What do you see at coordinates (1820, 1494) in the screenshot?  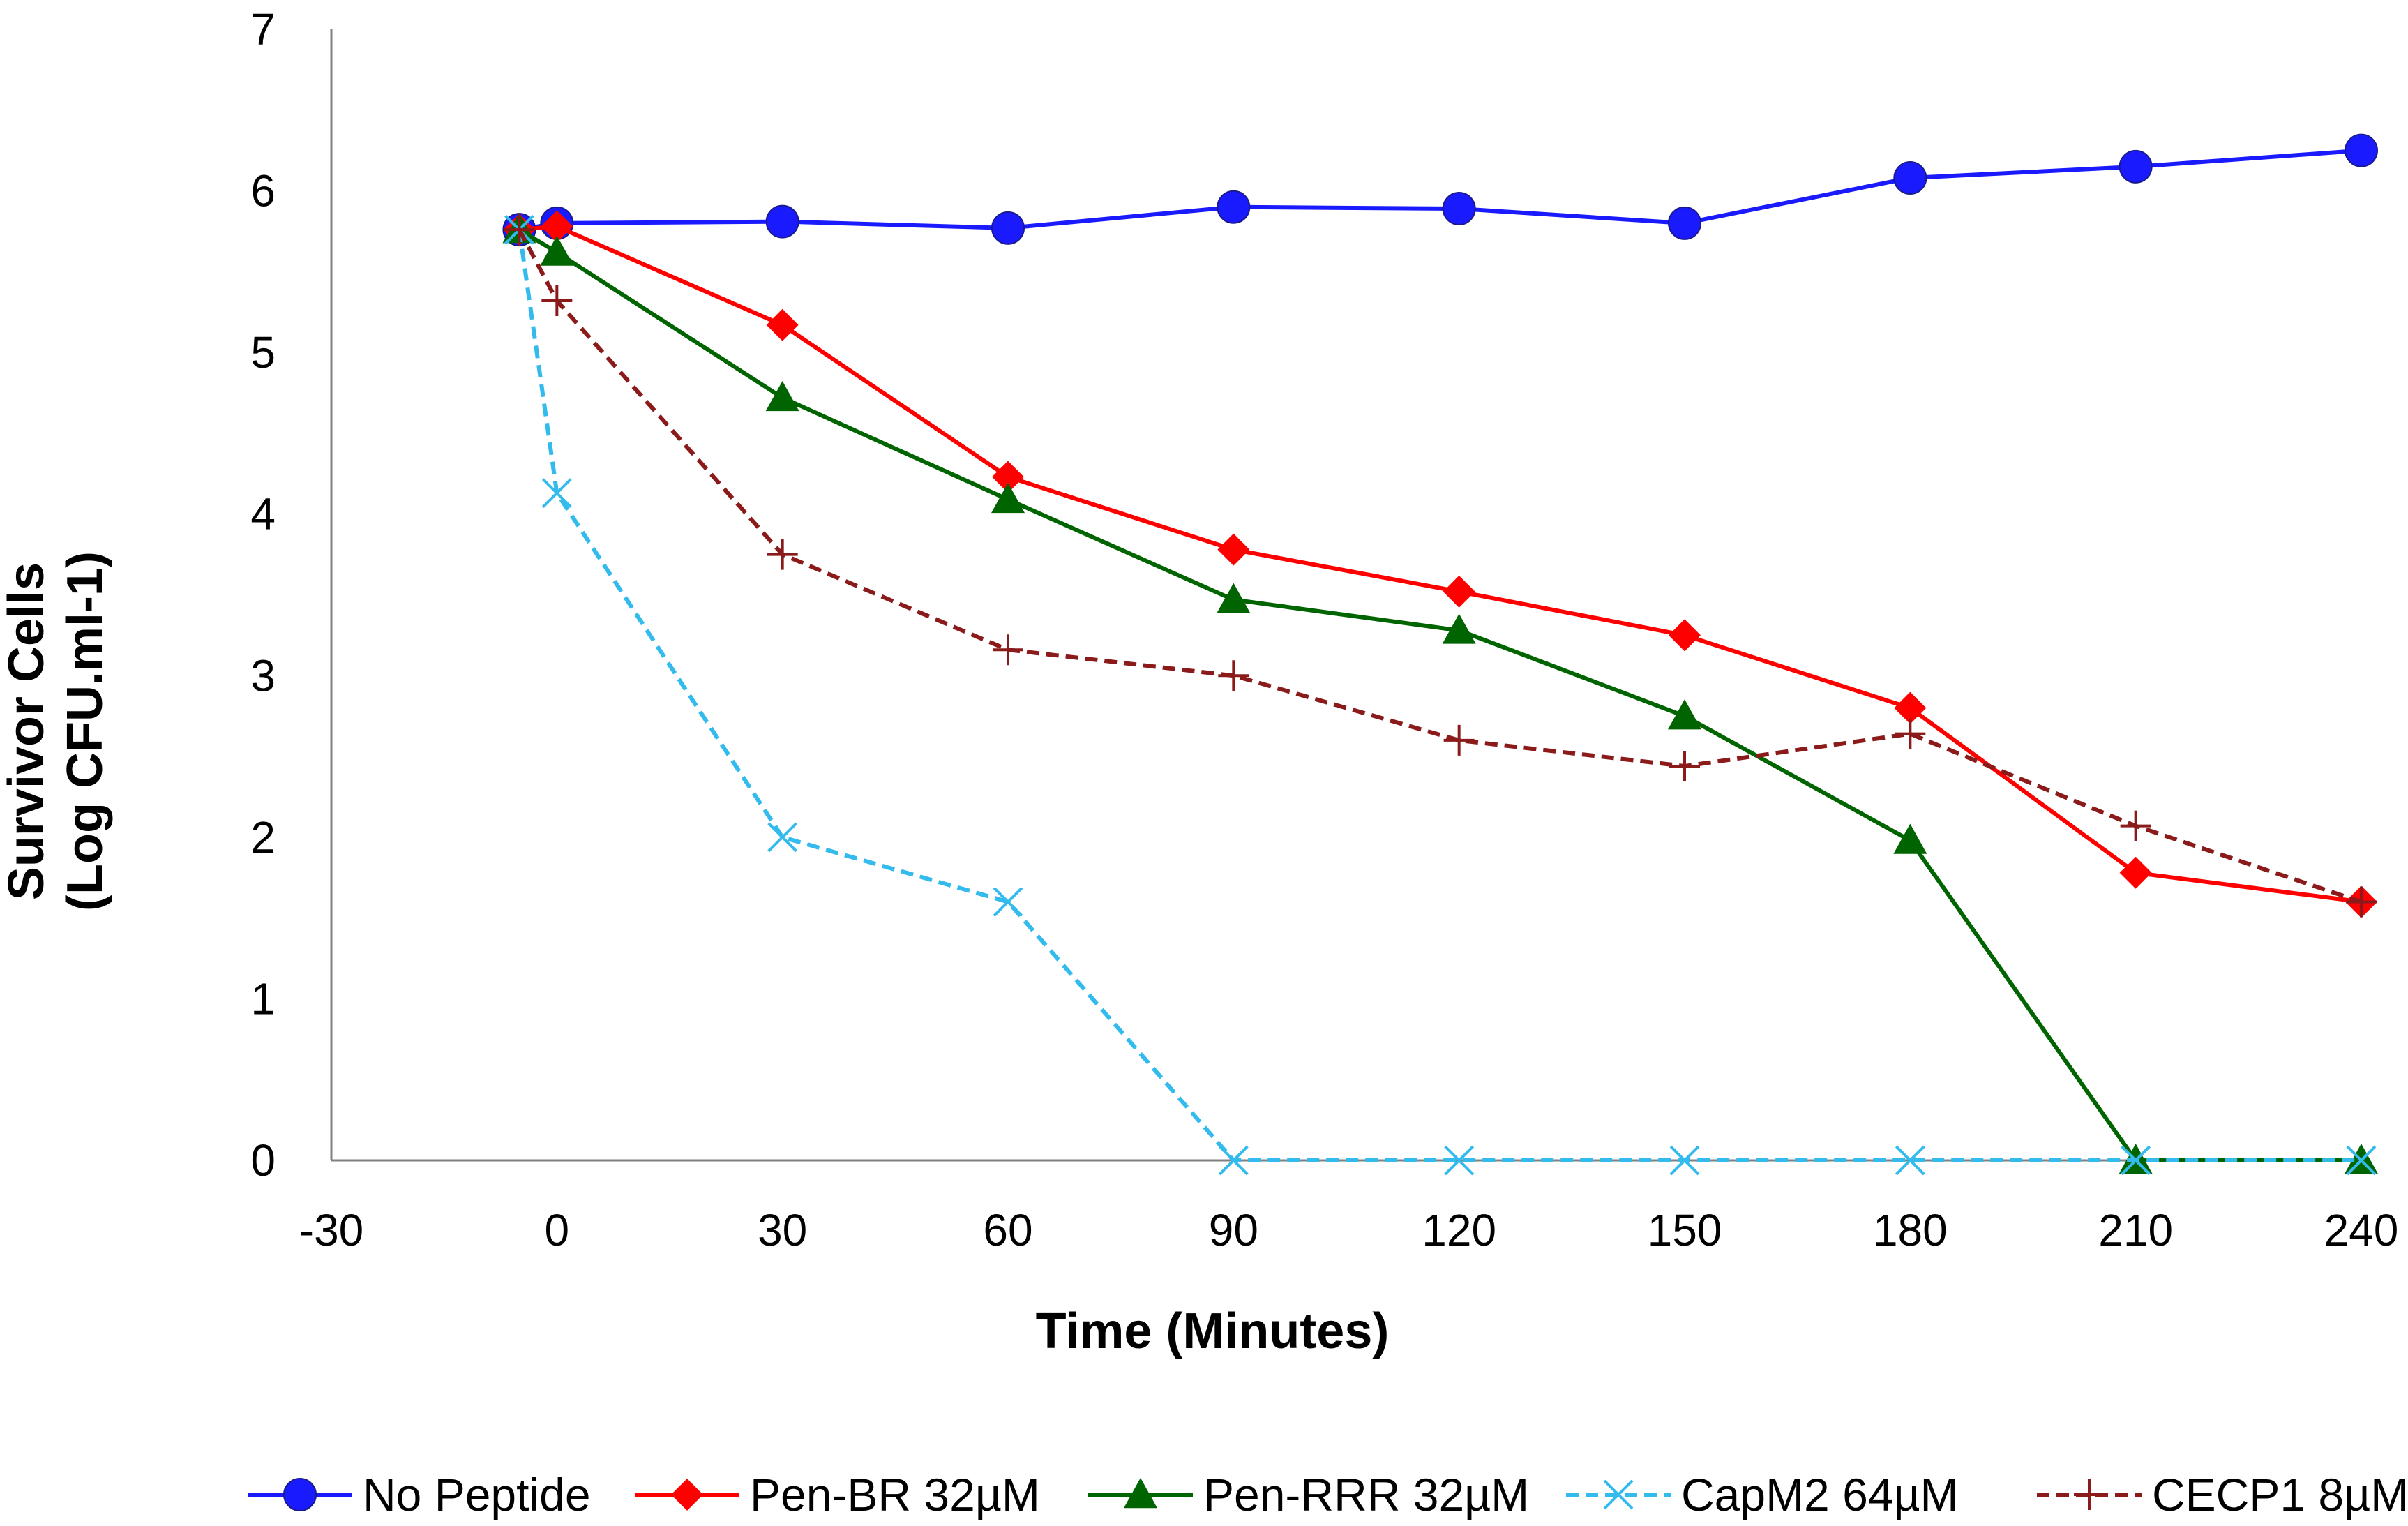 I see `legend-label: CapM2 64µM` at bounding box center [1820, 1494].